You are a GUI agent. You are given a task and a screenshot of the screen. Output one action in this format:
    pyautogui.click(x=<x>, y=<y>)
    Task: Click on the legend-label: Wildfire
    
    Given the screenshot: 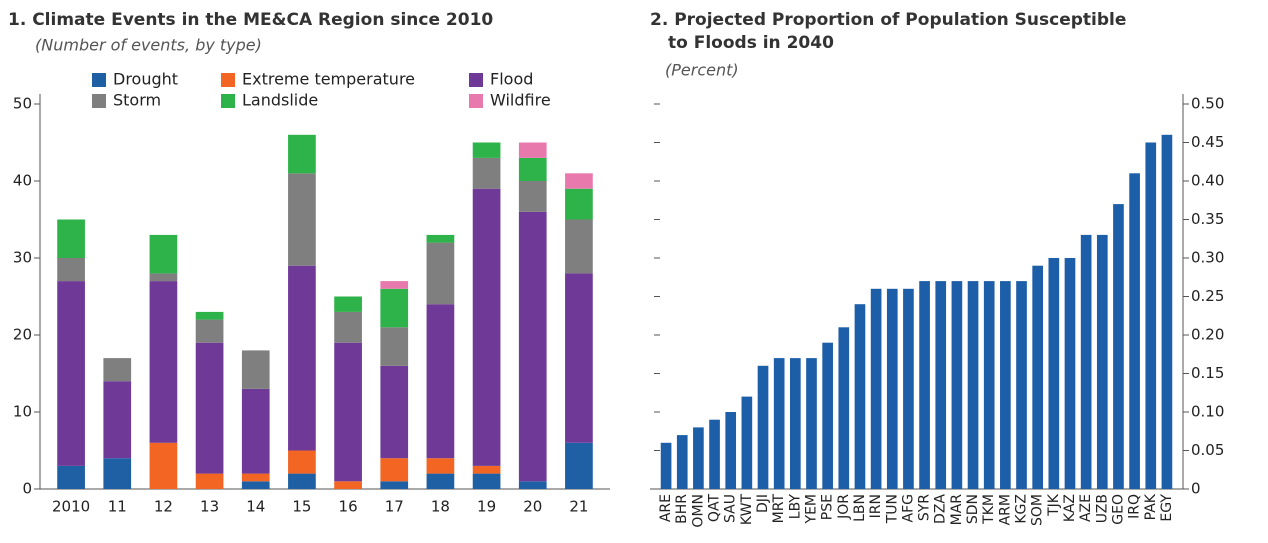 What is the action you would take?
    pyautogui.click(x=520, y=100)
    